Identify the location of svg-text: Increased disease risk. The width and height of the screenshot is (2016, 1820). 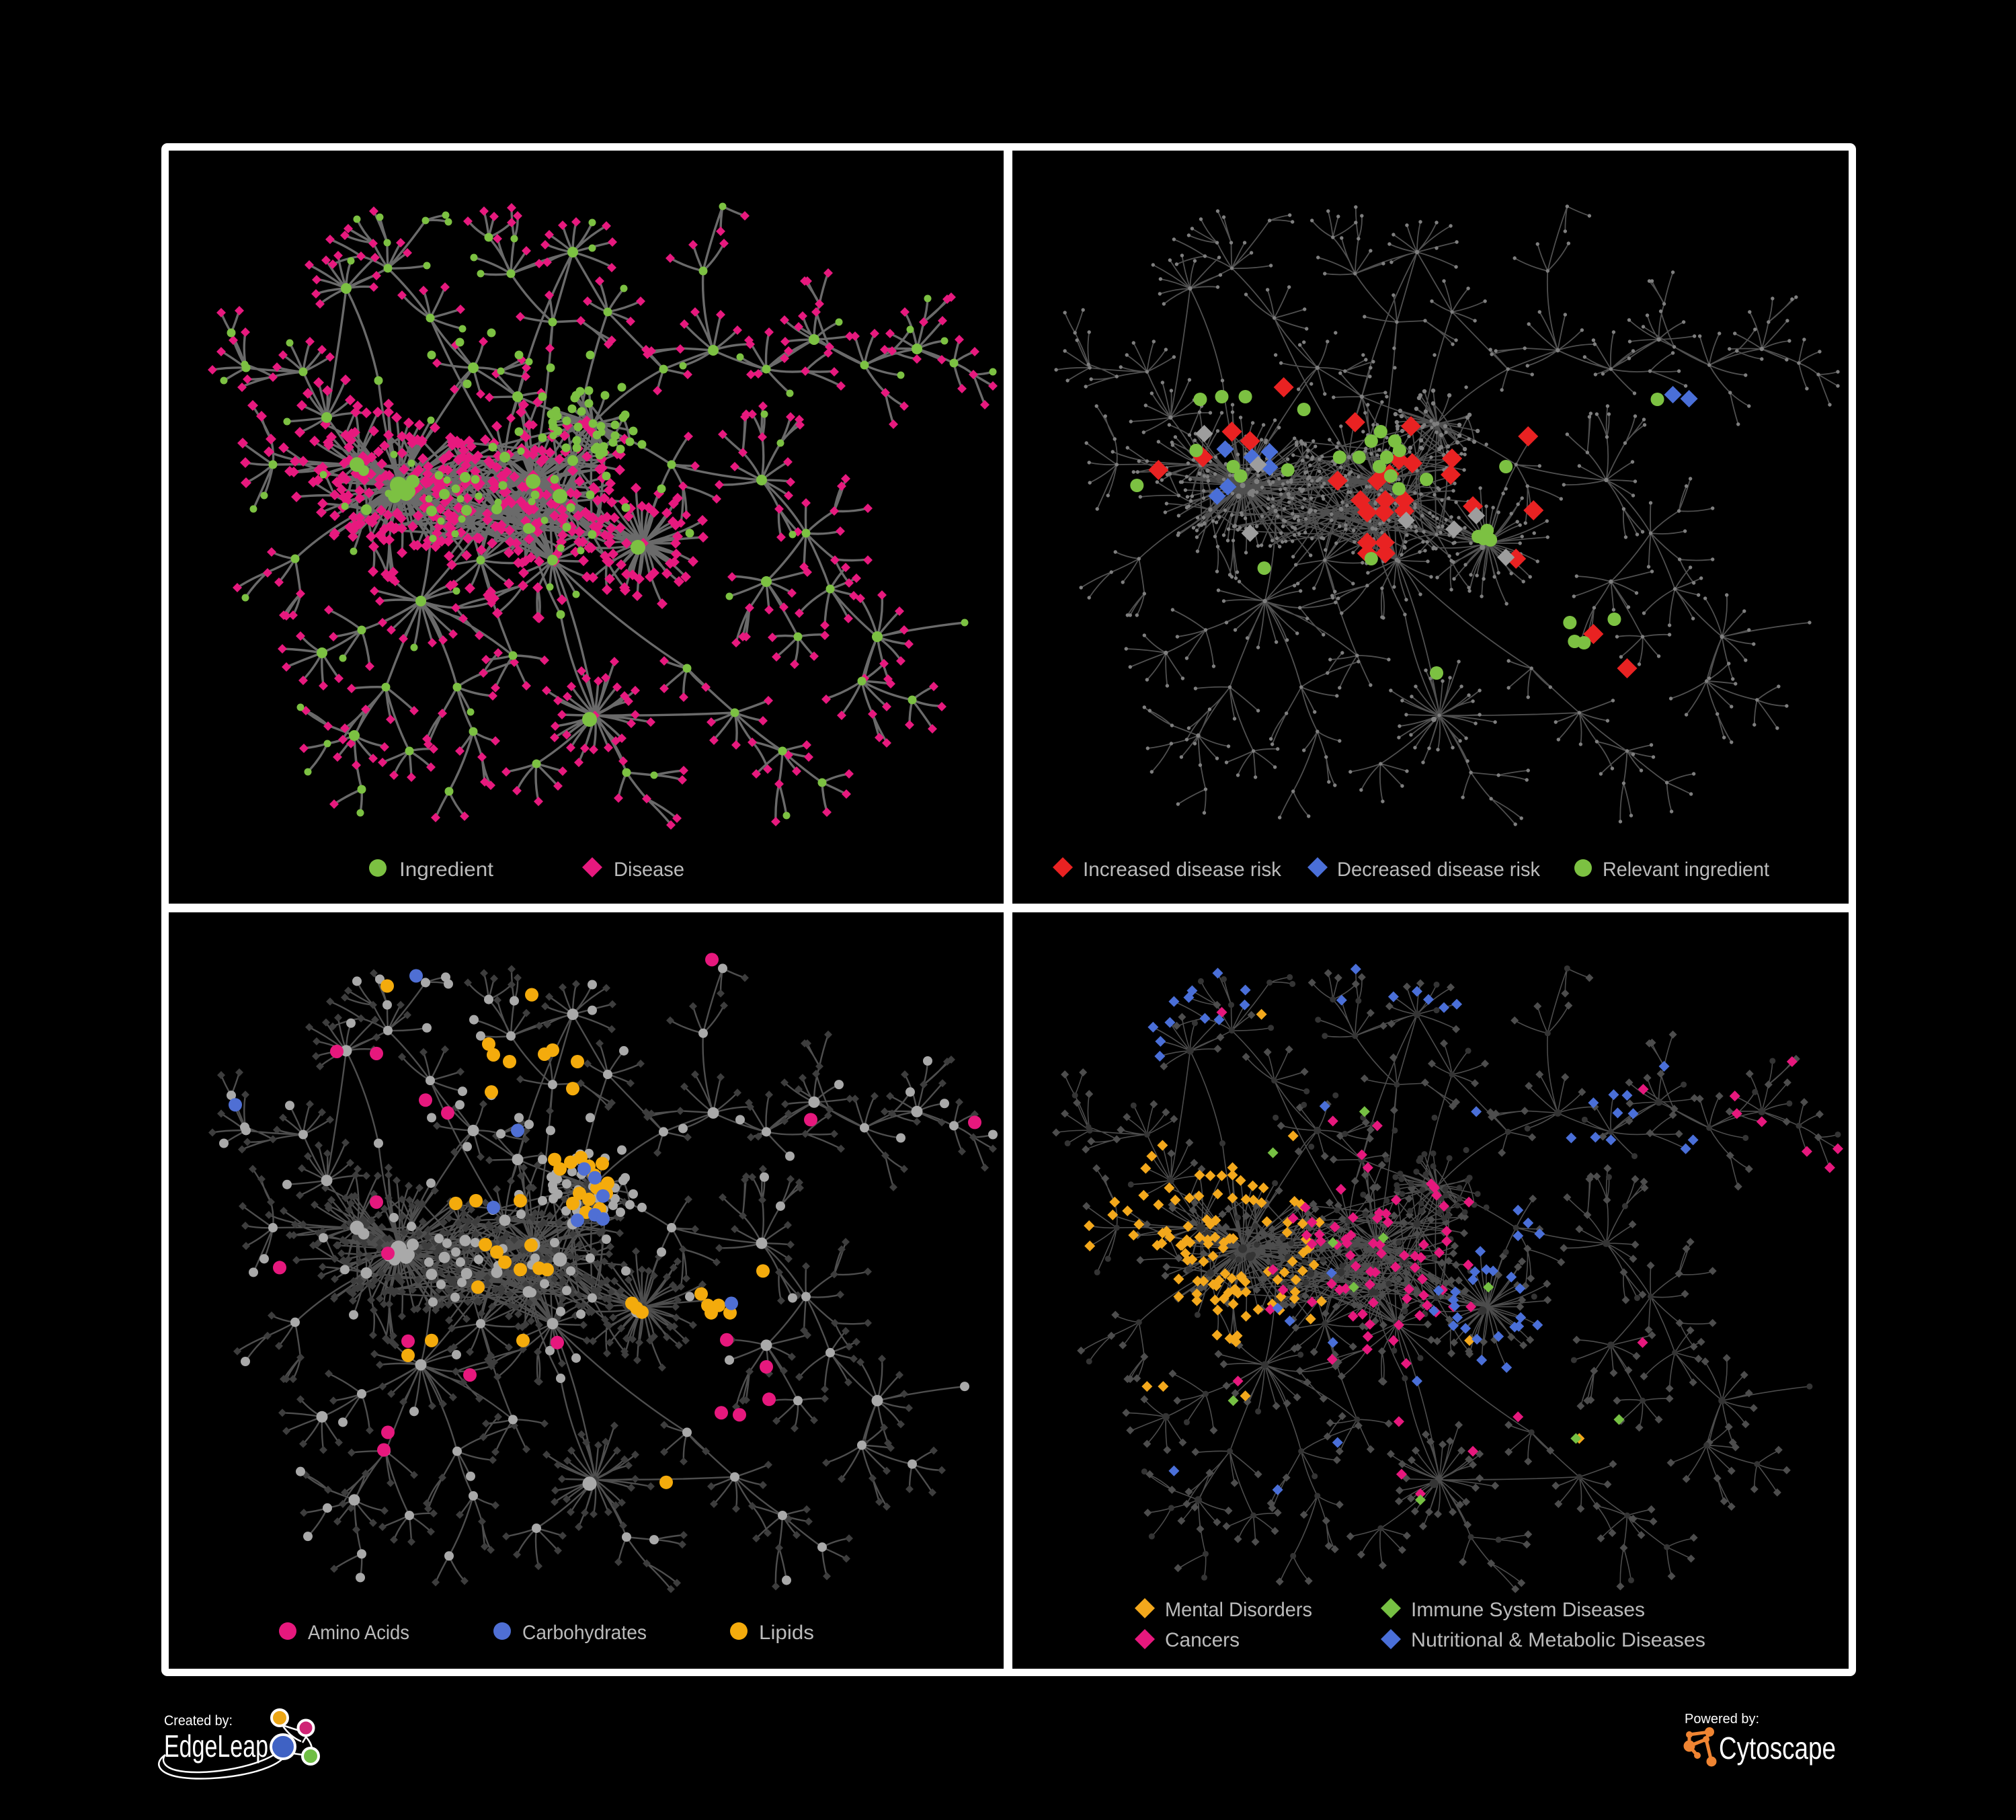
(1182, 870).